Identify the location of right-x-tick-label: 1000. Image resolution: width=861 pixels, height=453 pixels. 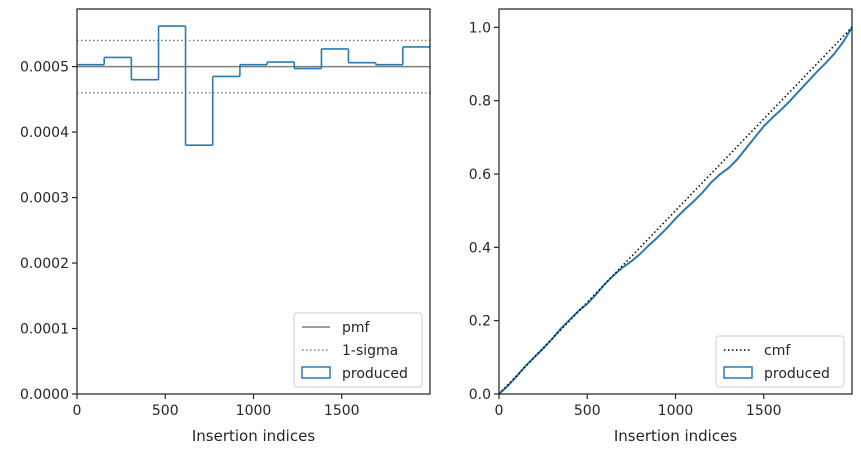
(676, 411).